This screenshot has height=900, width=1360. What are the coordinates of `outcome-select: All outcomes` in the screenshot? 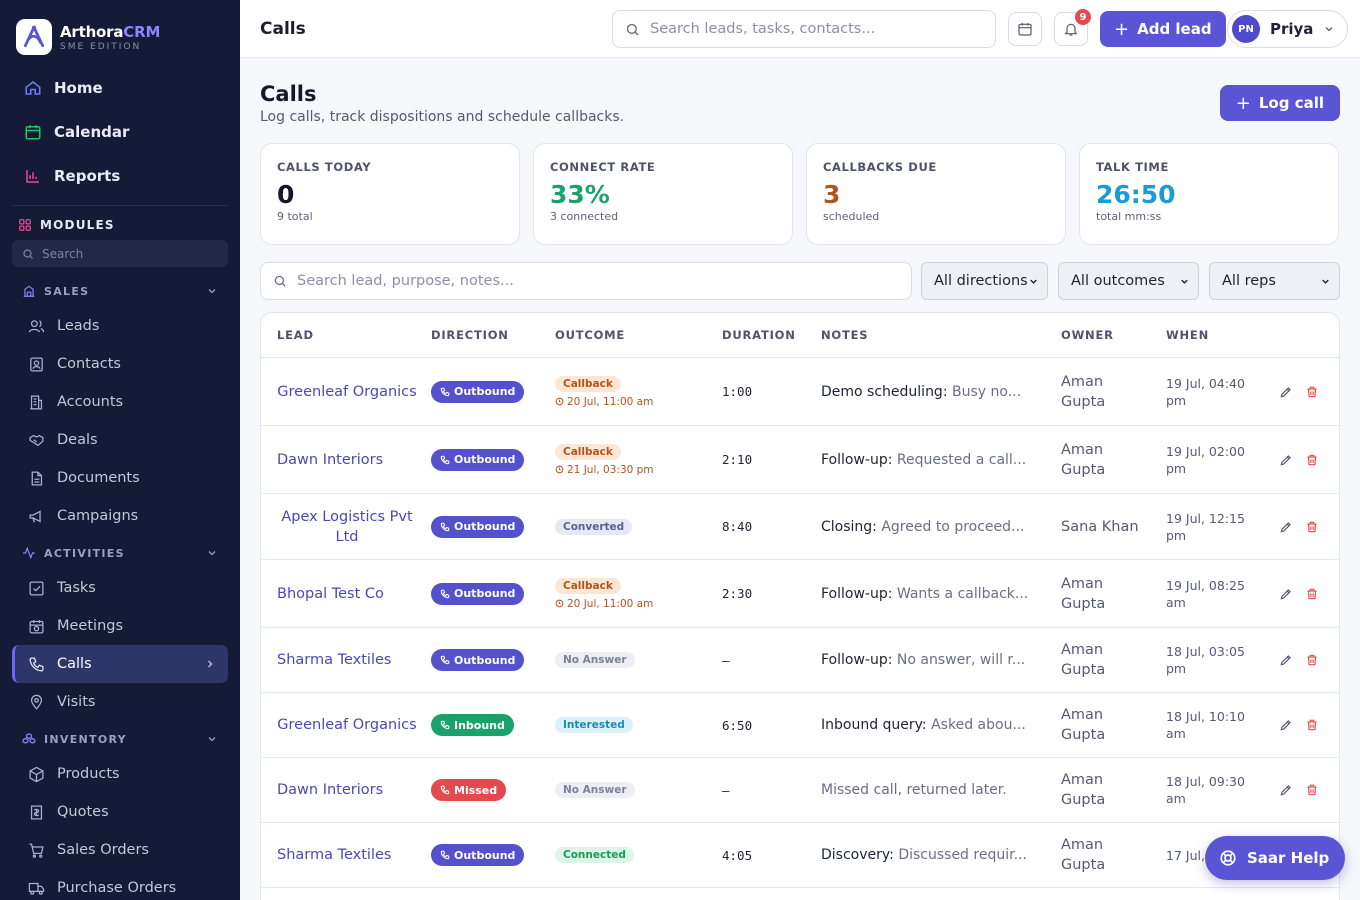 It's located at (1128, 281).